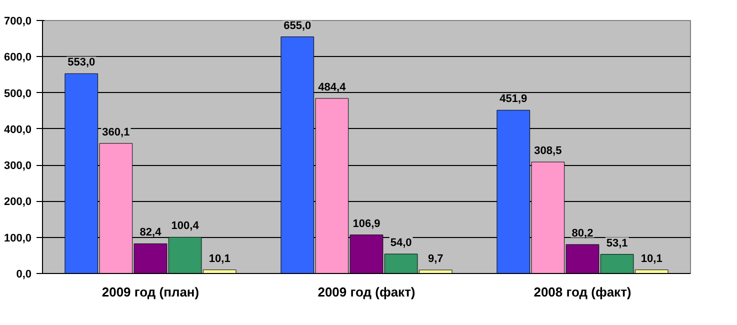 This screenshot has width=737, height=325. I want to click on data-label: 82,4, so click(151, 232).